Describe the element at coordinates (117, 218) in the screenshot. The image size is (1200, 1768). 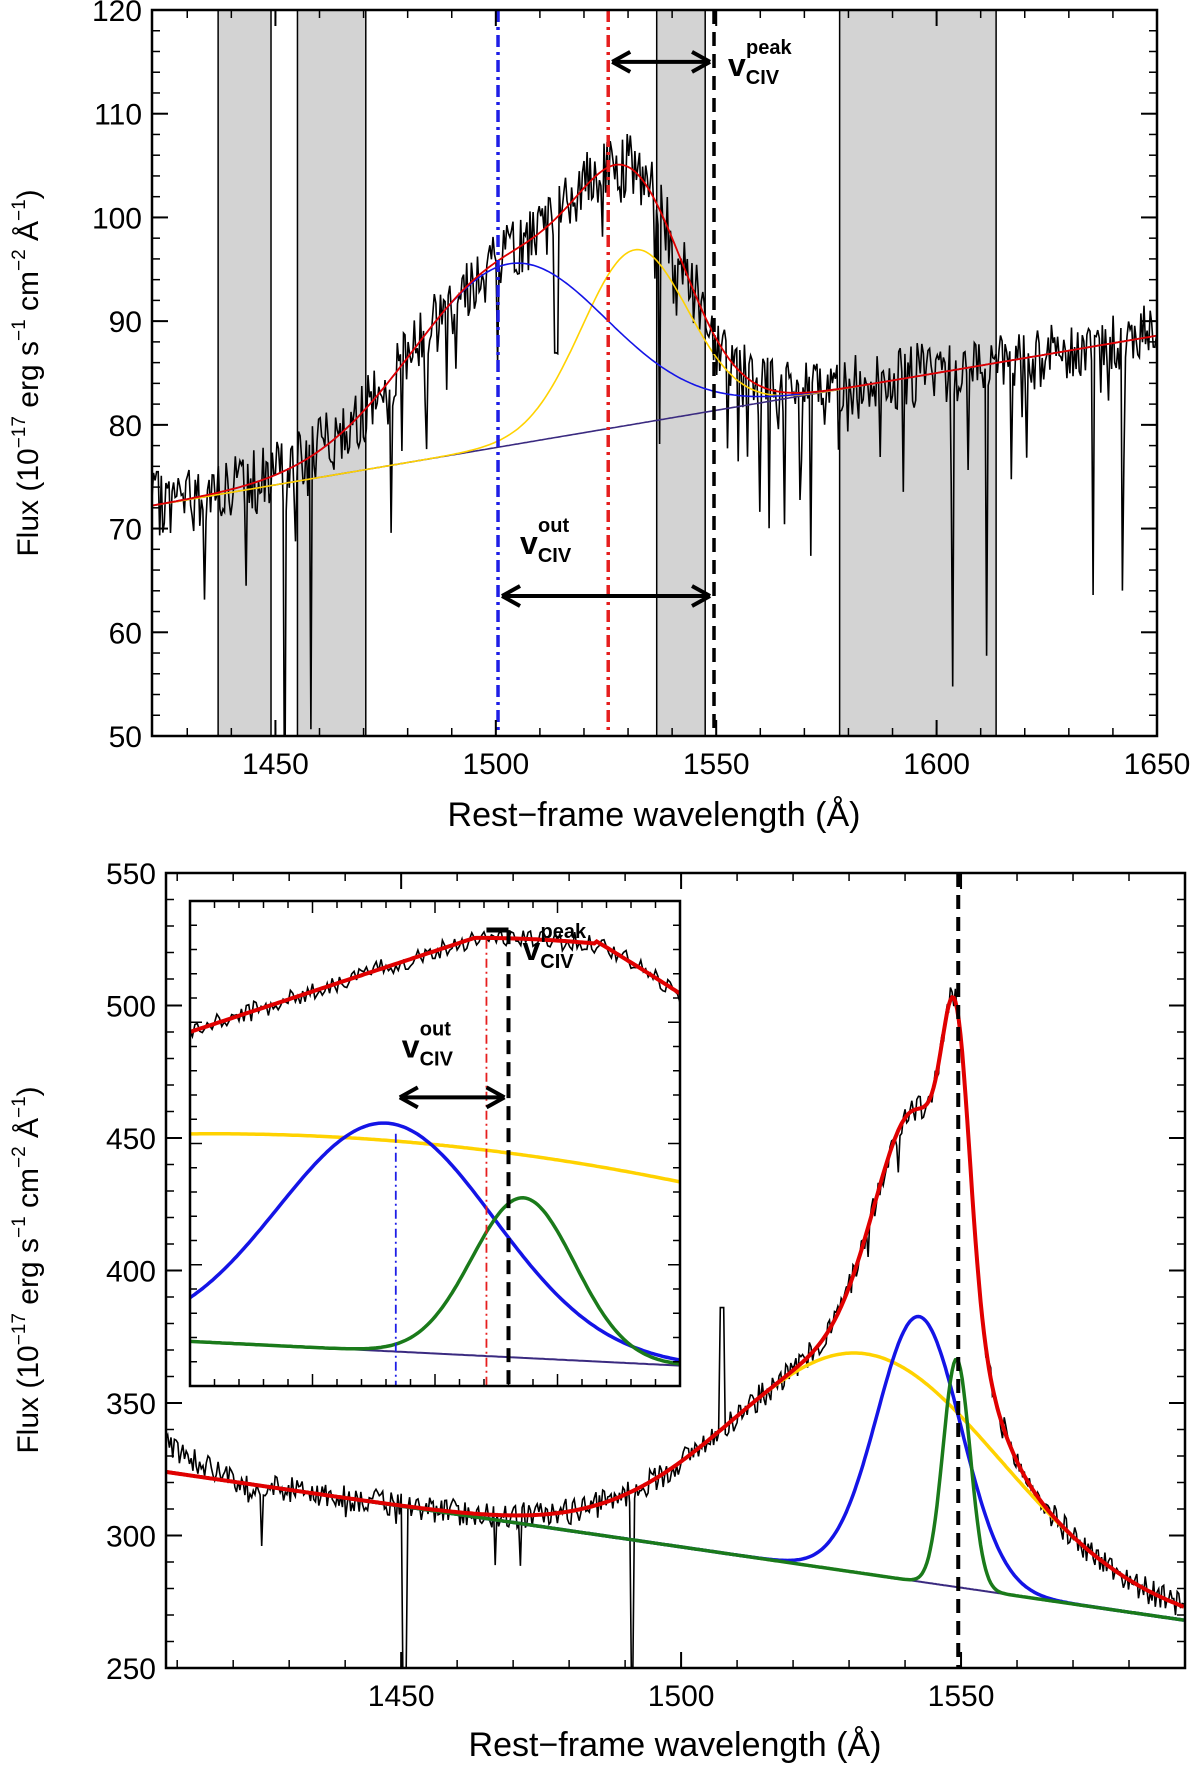
I see `y-tick-label: 100` at that location.